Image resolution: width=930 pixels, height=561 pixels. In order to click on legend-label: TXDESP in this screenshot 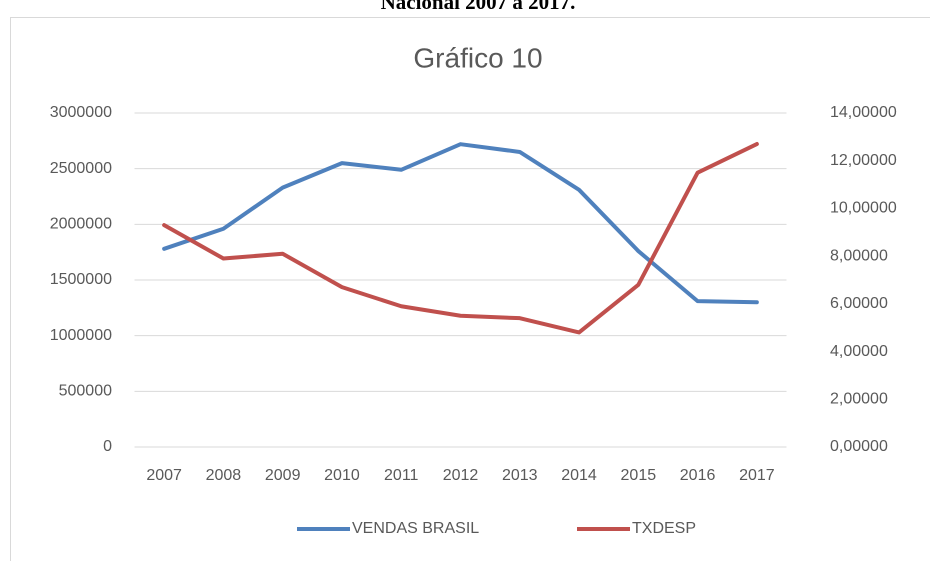, I will do `click(664, 528)`.